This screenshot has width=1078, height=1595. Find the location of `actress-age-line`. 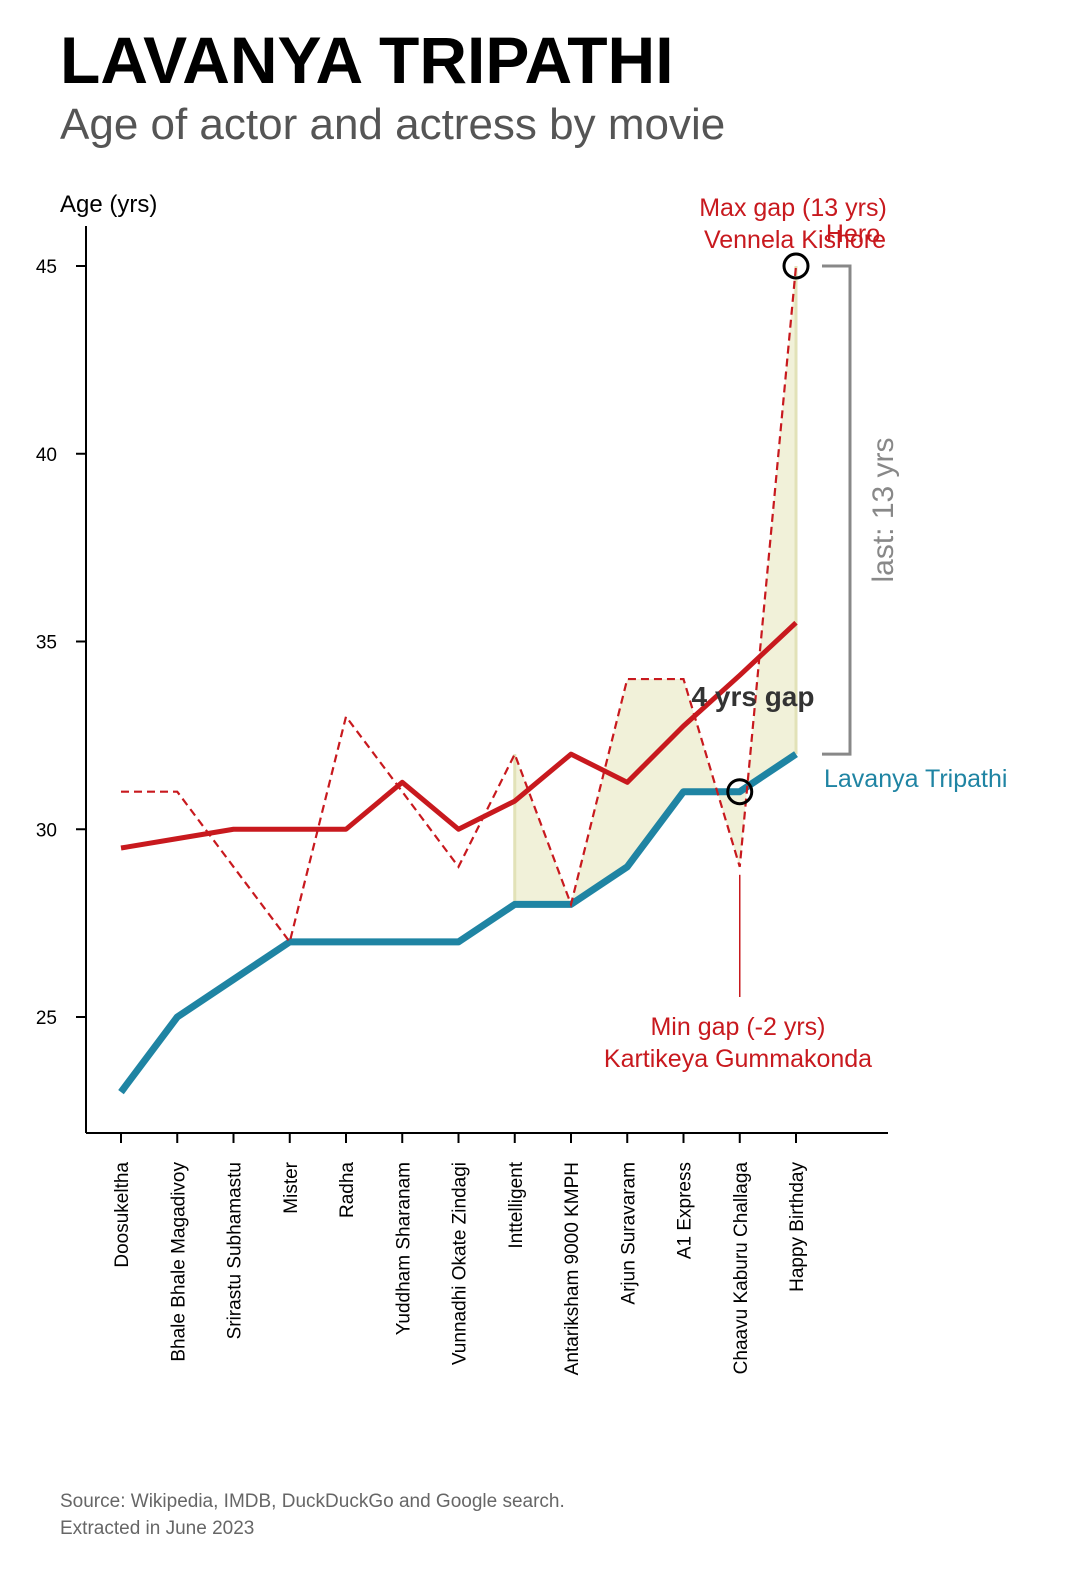

actress-age-line is located at coordinates (458, 923).